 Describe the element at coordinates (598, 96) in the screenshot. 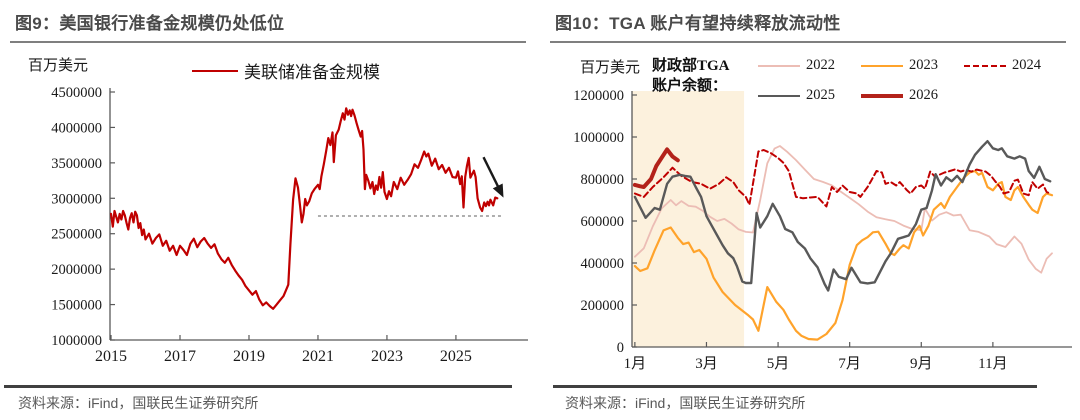

I see `y-tick-label: 1200000` at that location.